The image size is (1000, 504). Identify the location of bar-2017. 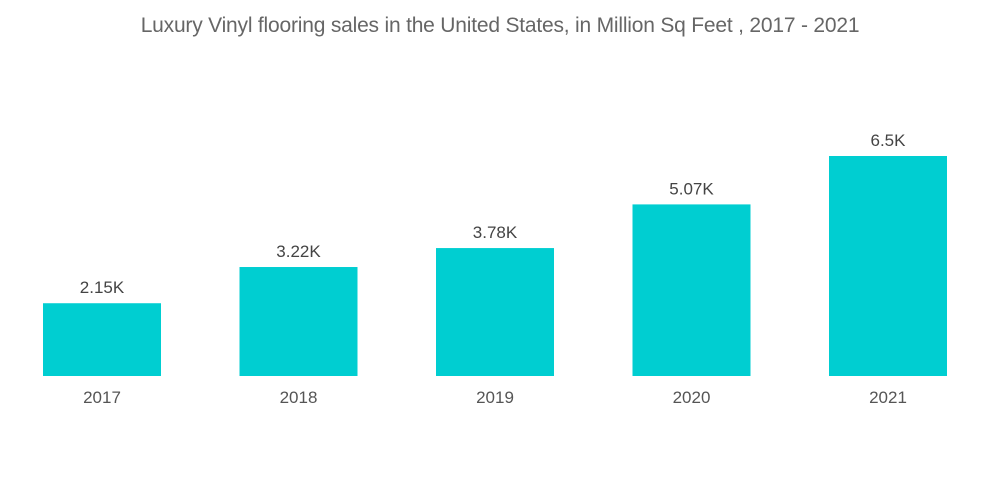
(102, 339).